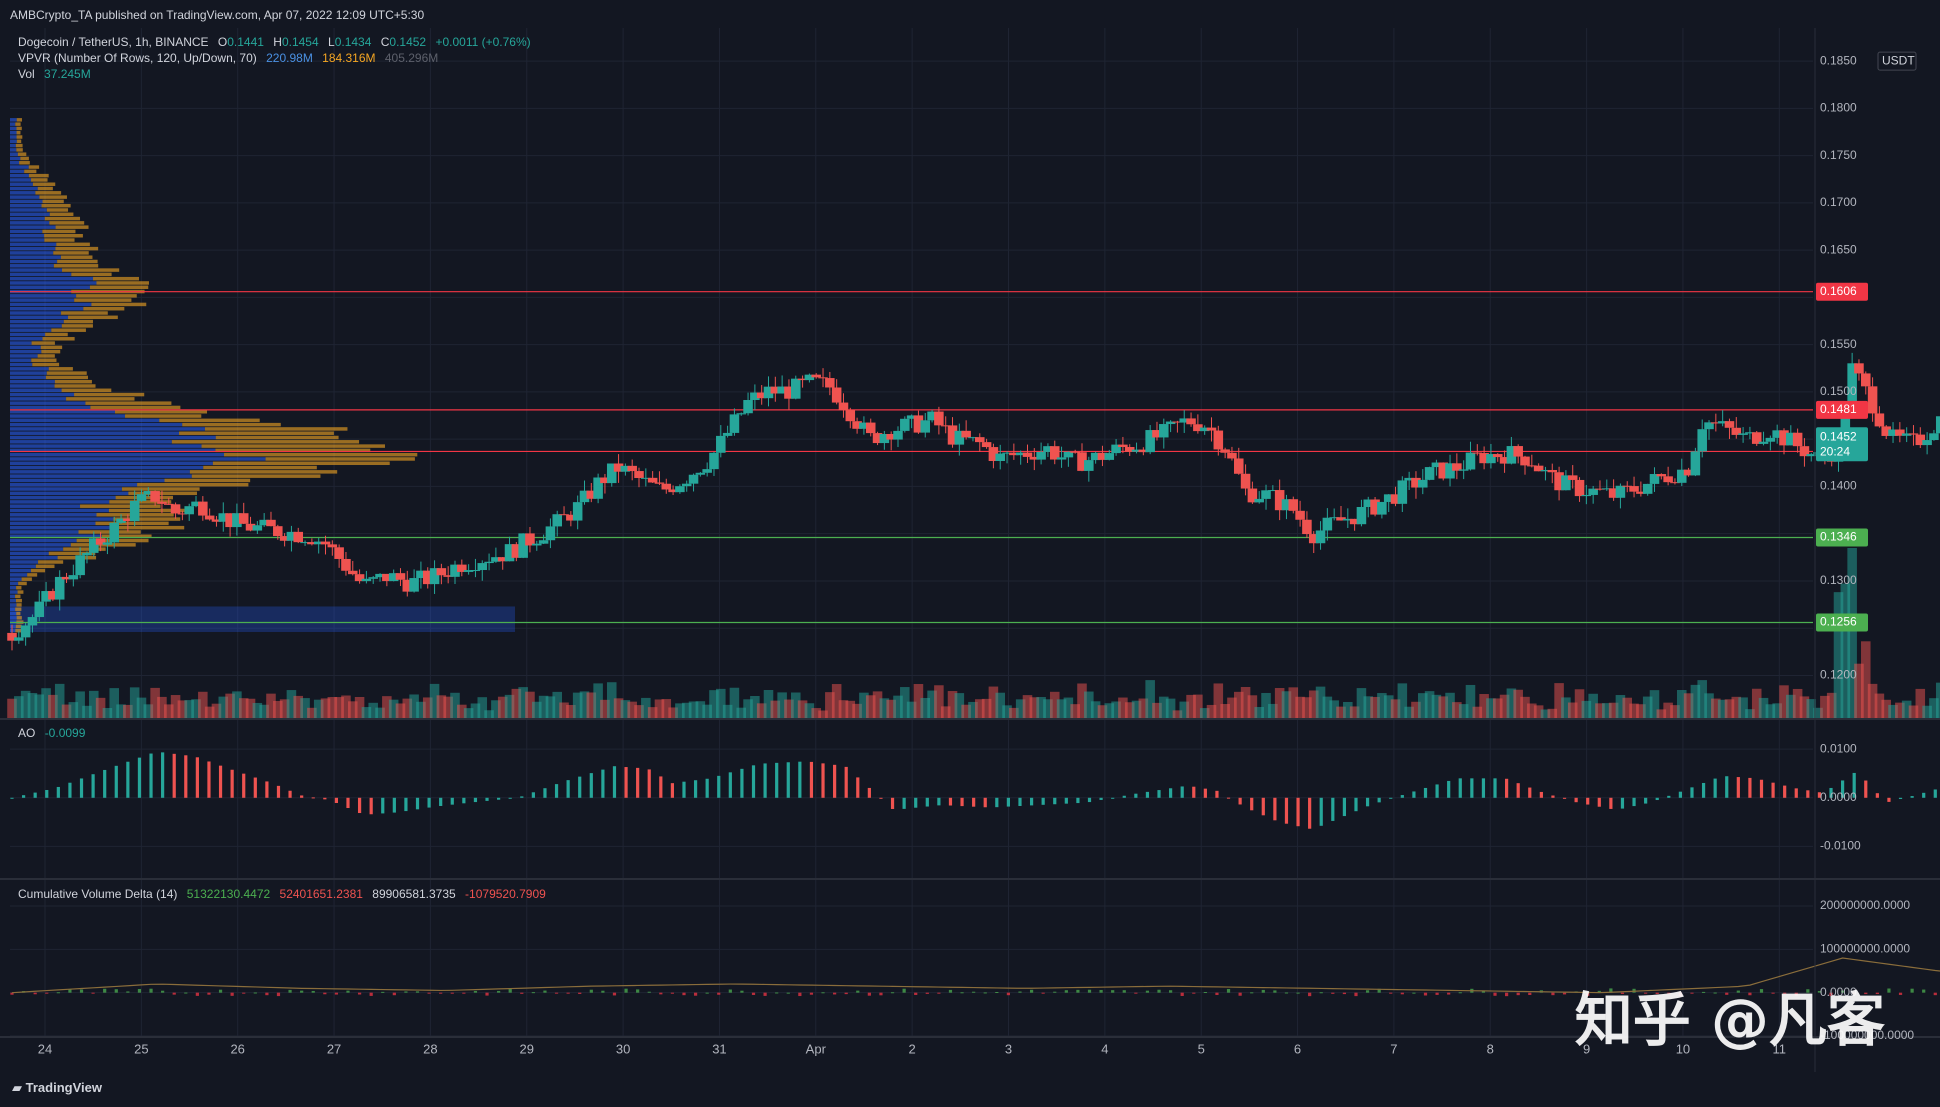 This screenshot has height=1107, width=1940. I want to click on x-tick-label: 6, so click(1297, 1048).